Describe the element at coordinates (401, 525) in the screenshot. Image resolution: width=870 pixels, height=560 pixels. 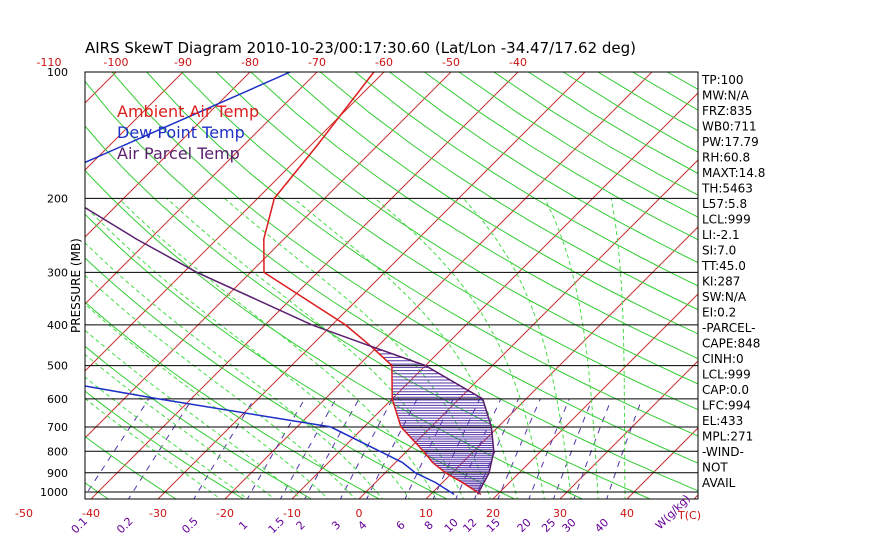
I see `mixing-ratio-label: 6` at that location.